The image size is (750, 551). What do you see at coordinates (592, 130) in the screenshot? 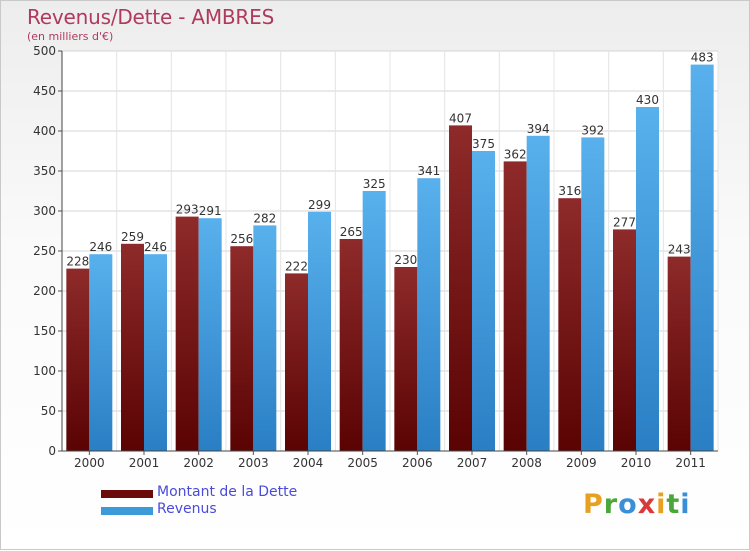
I see `data-label-revenue: 392` at bounding box center [592, 130].